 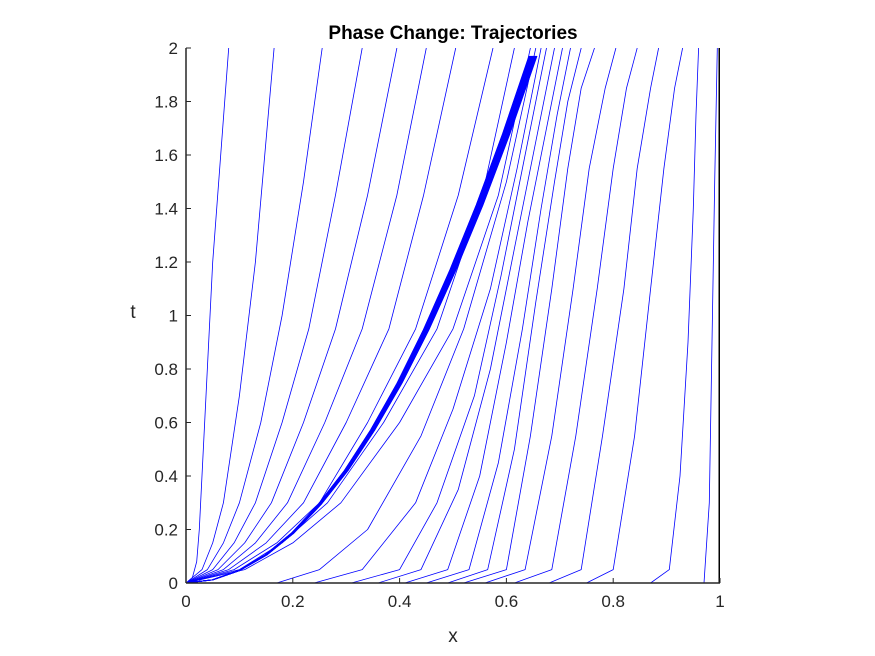 What do you see at coordinates (173, 316) in the screenshot?
I see `y-tick-label: 1` at bounding box center [173, 316].